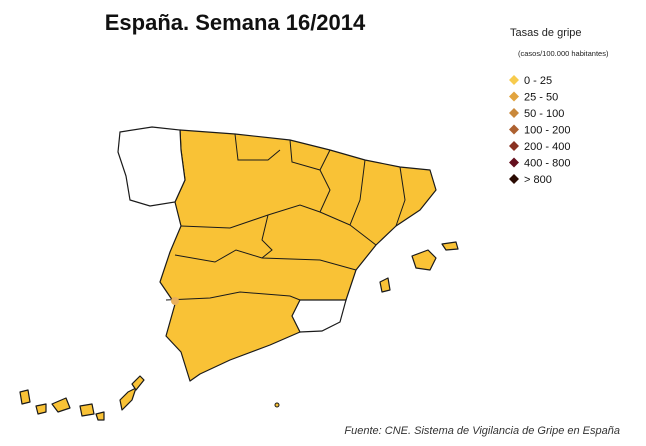 The width and height of the screenshot is (646, 446). What do you see at coordinates (385, 285) in the screenshot?
I see `ibiza` at bounding box center [385, 285].